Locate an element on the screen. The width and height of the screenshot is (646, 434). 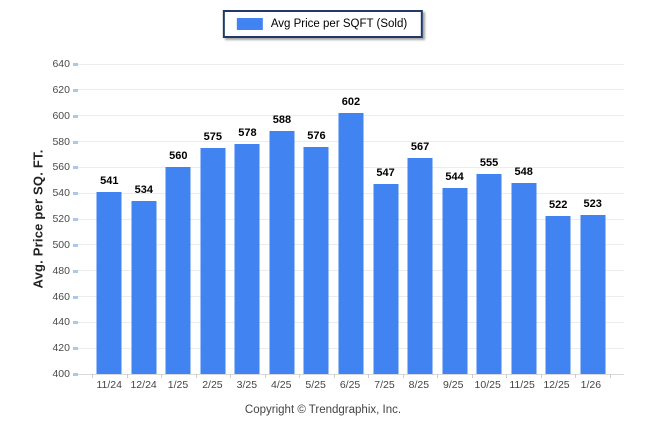
bar-value-label: 578 is located at coordinates (247, 133).